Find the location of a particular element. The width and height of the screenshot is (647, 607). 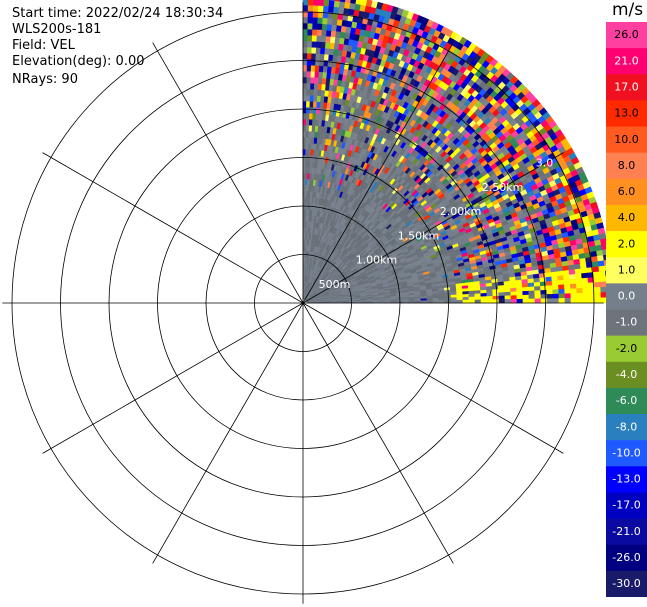

start-time-text: Start time: 2022/02/24 18:30:34 is located at coordinates (118, 13).